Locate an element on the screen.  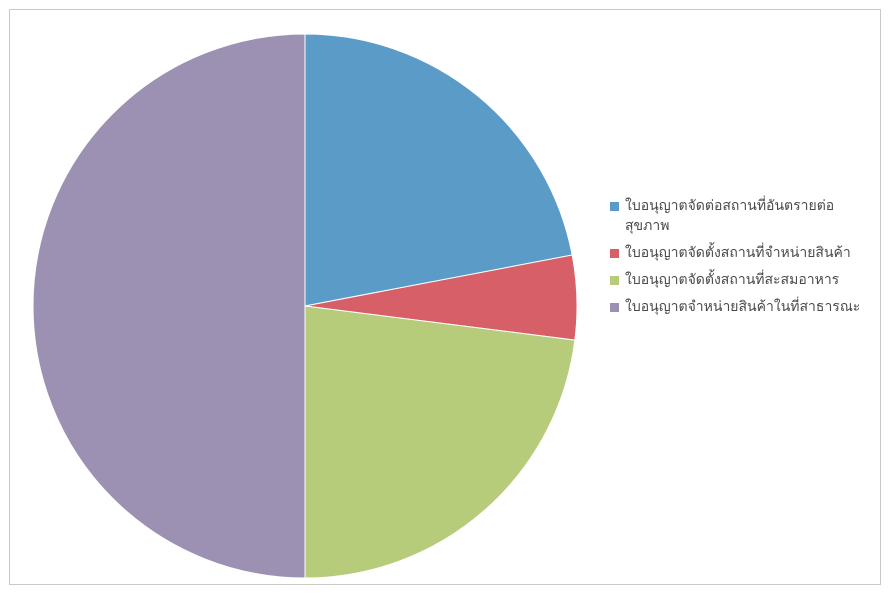
legend-item-food-storage-license: ใบอนุญาตจัดตั้งสถานที่สะสมอาหาร is located at coordinates (750, 280).